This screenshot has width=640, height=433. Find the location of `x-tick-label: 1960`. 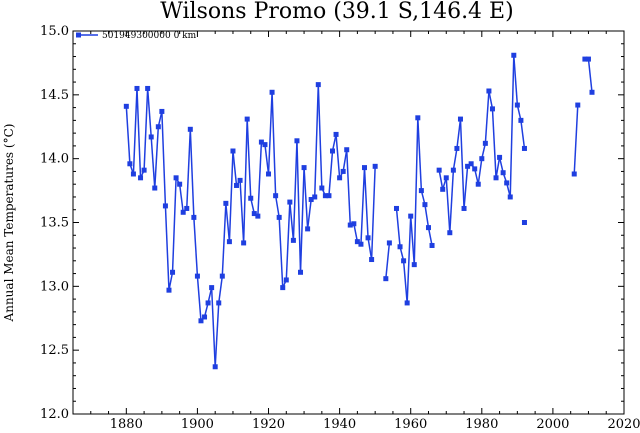

x-tick-label: 1960 is located at coordinates (410, 424).